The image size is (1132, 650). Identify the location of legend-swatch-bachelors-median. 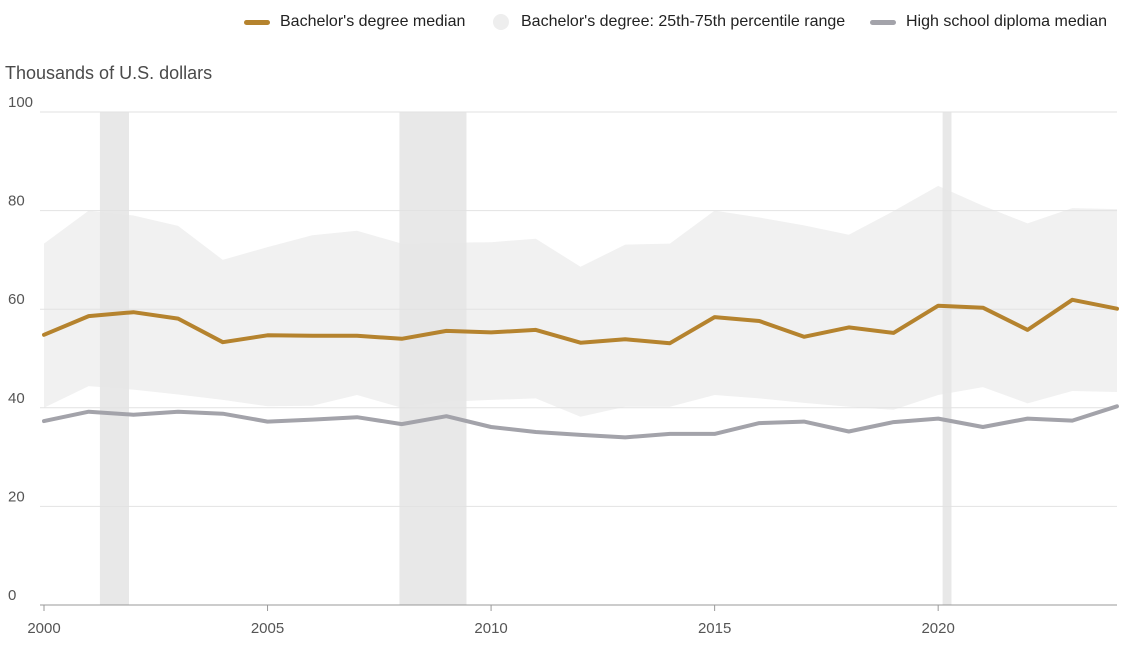
(257, 22).